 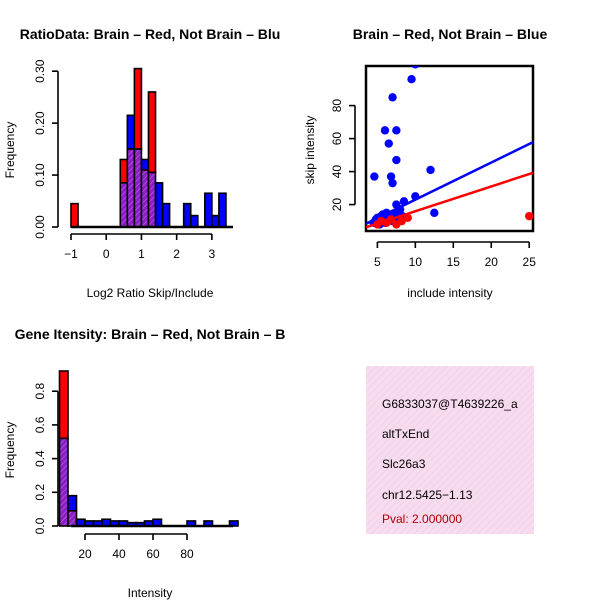 I want to click on y-tick-label: 0.6, so click(x=40, y=424).